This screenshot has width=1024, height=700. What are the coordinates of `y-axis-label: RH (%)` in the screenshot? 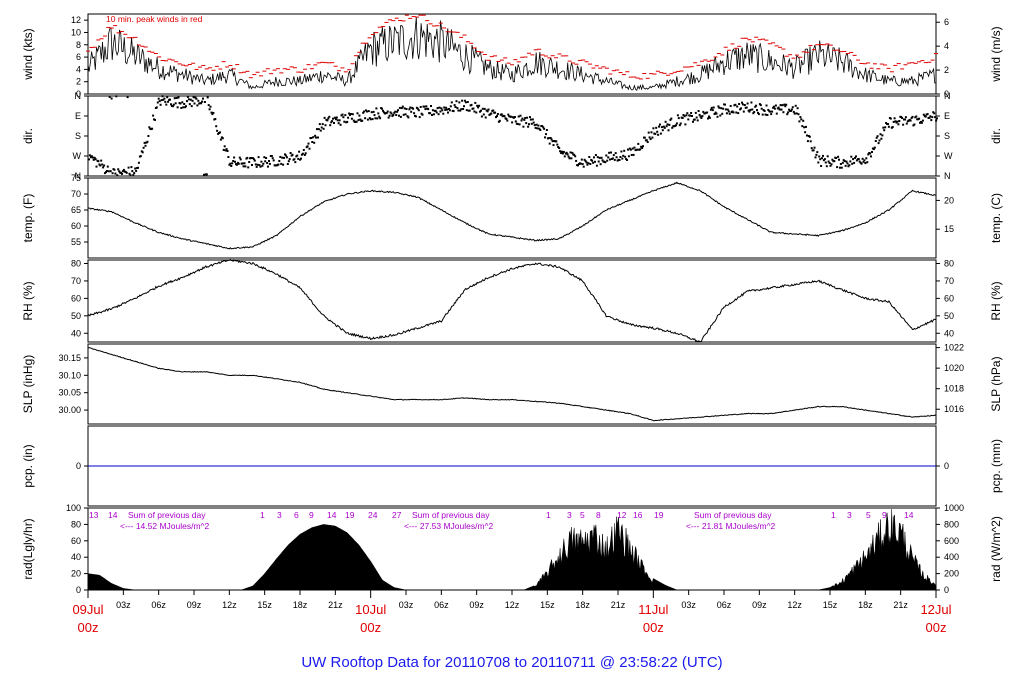 It's located at (28, 300).